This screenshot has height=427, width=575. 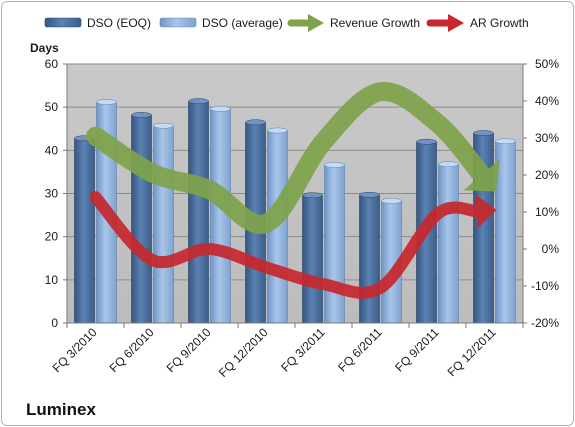 I want to click on x-tick-label: FQ 9/2010, so click(x=189, y=350).